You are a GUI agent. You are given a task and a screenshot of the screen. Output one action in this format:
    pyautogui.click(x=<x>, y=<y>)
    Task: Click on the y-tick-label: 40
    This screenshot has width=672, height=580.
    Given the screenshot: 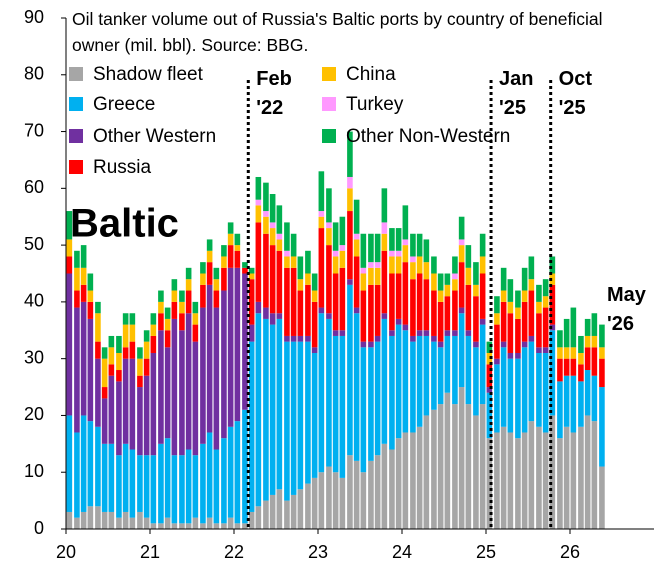 What is the action you would take?
    pyautogui.click(x=34, y=301)
    